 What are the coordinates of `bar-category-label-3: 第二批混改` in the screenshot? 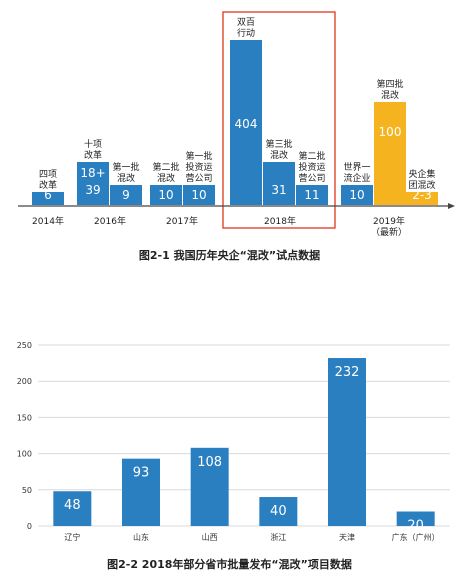 It's located at (165, 172).